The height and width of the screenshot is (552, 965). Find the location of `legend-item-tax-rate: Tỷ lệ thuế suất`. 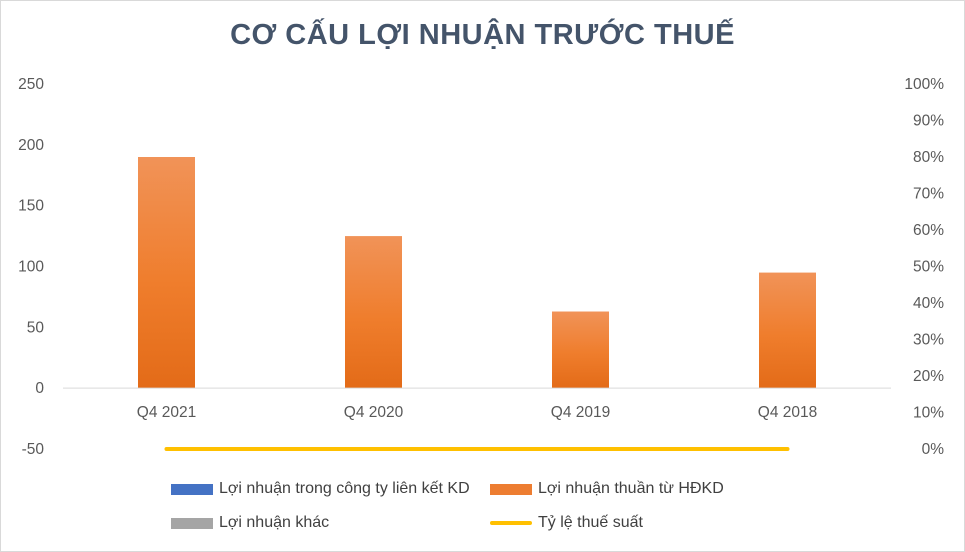

legend-item-tax-rate: Tỷ lệ thuế suất is located at coordinates (566, 523).